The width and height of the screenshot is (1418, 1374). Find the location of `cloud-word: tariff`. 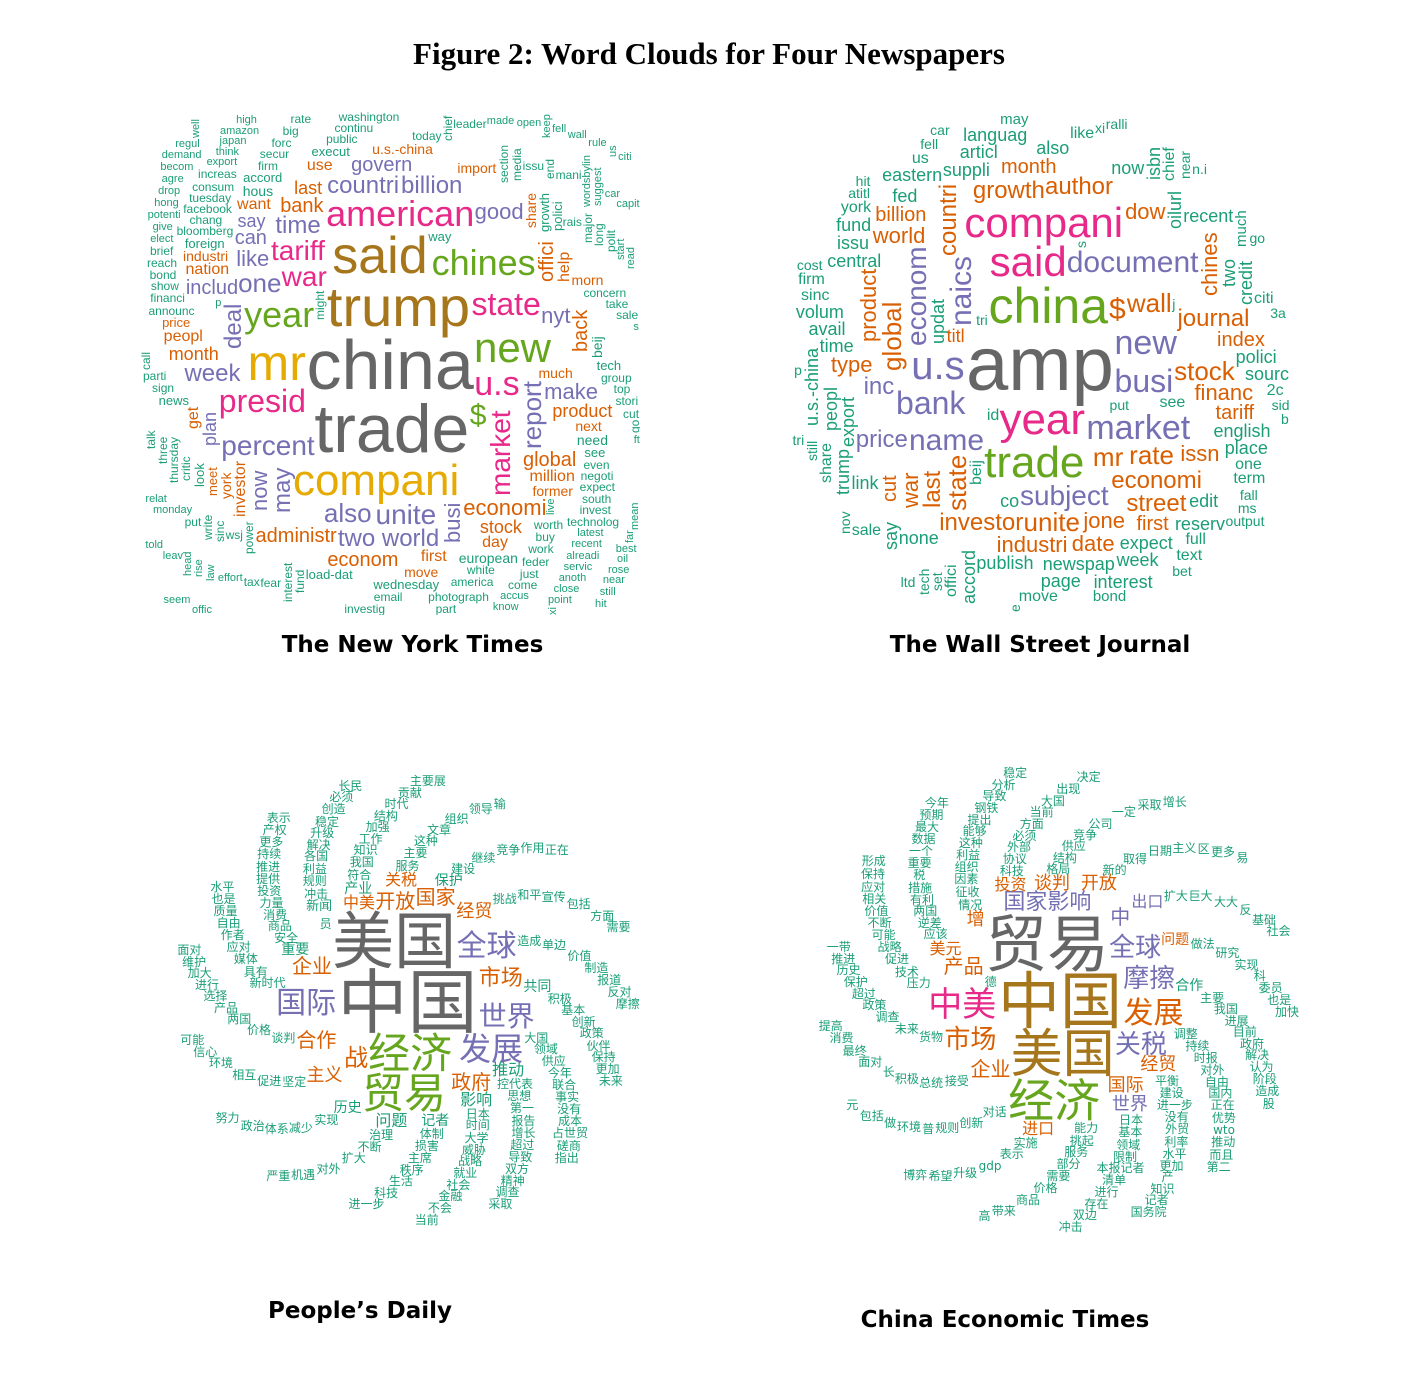

cloud-word: tariff is located at coordinates (1235, 412).